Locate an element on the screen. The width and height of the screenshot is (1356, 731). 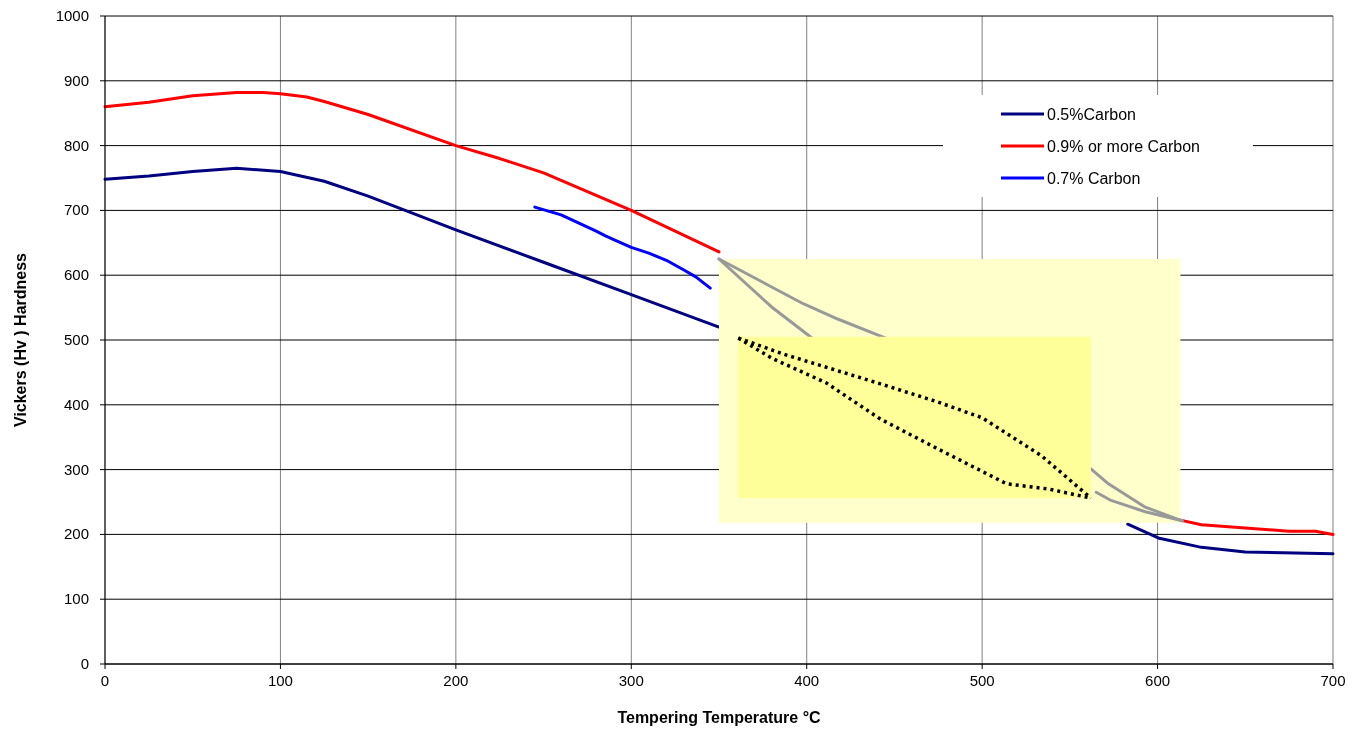
x-tick-label: 100 is located at coordinates (280, 680).